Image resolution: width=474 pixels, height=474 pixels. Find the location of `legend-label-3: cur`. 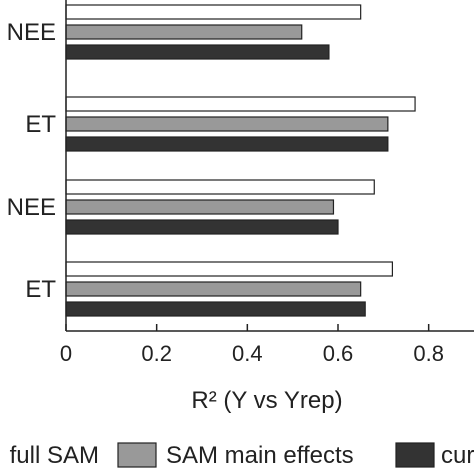

legend-label-3: cur is located at coordinates (457, 455).